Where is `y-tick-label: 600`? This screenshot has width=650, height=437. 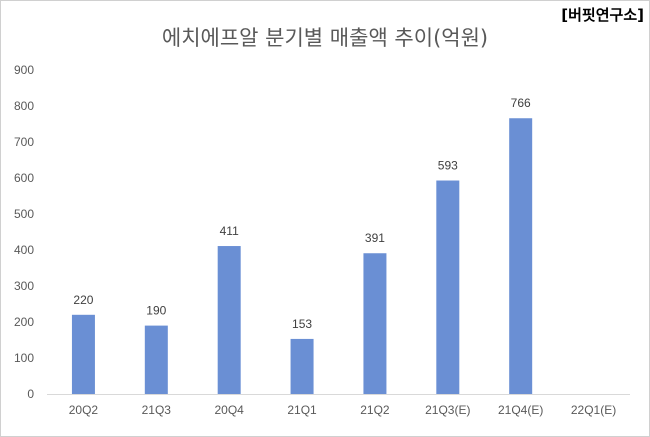 y-tick-label: 600 is located at coordinates (24, 178).